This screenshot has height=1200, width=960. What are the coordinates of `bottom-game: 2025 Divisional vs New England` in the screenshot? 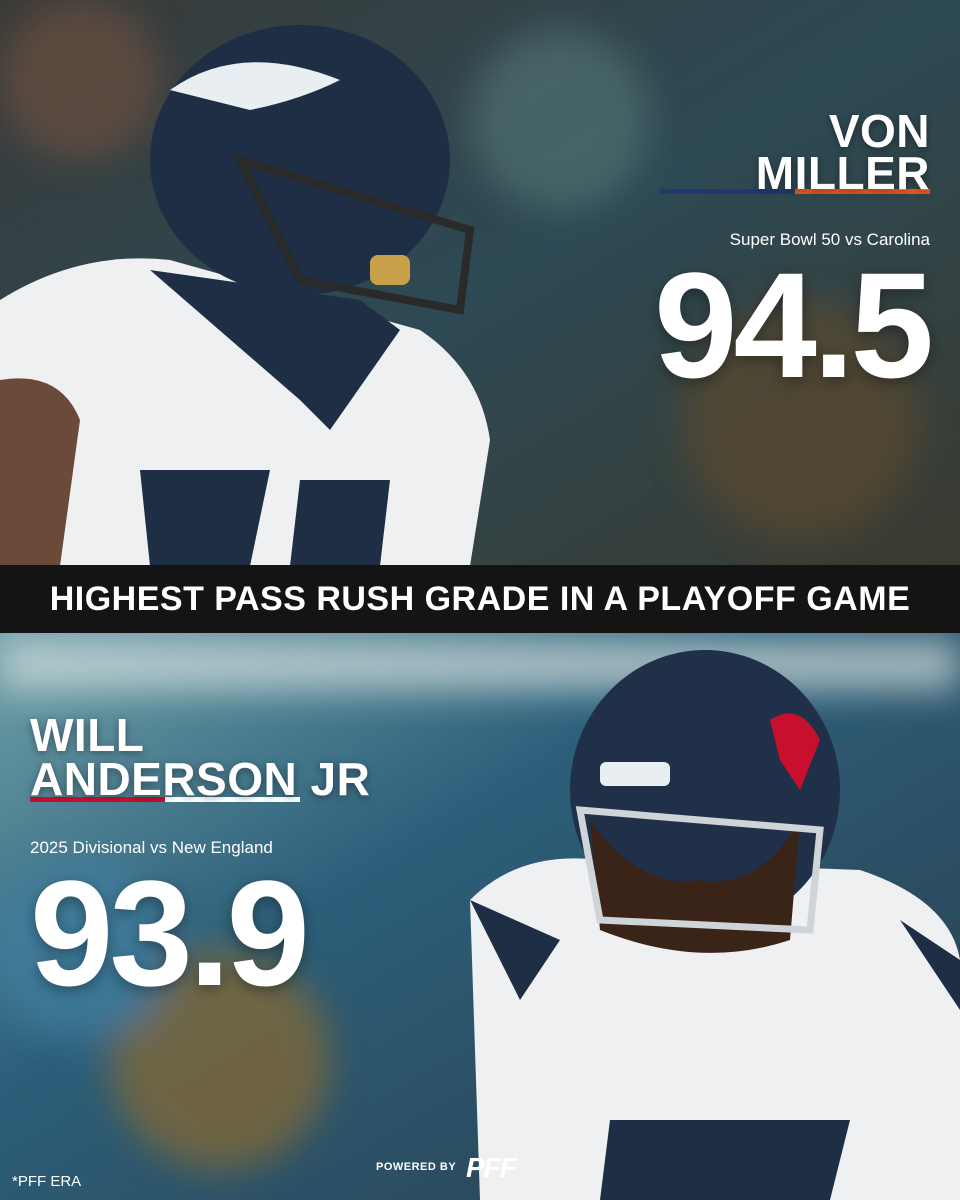 It's located at (151, 847).